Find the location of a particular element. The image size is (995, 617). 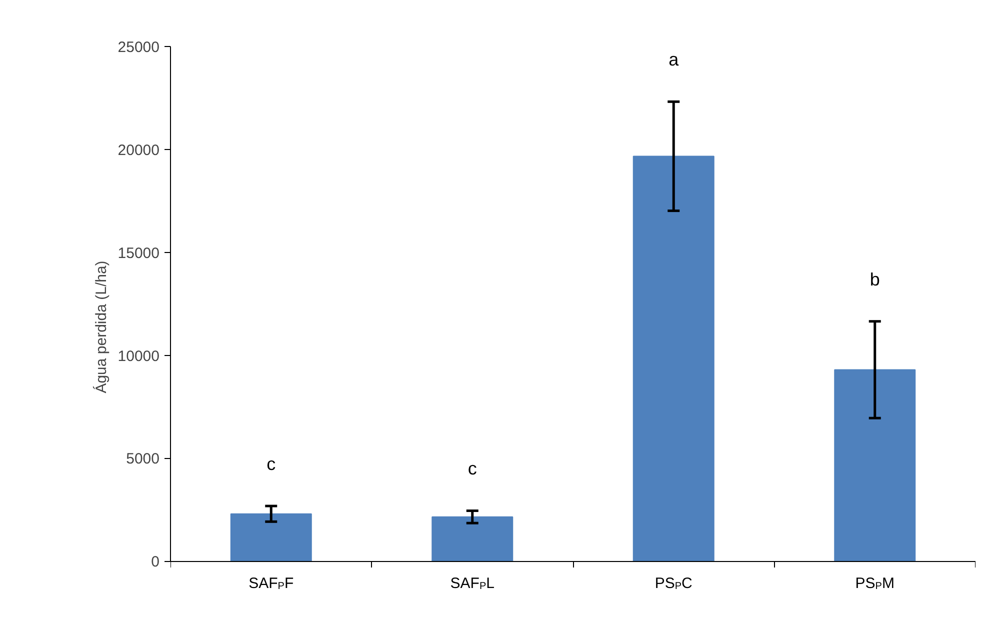

annotation: b is located at coordinates (875, 279).